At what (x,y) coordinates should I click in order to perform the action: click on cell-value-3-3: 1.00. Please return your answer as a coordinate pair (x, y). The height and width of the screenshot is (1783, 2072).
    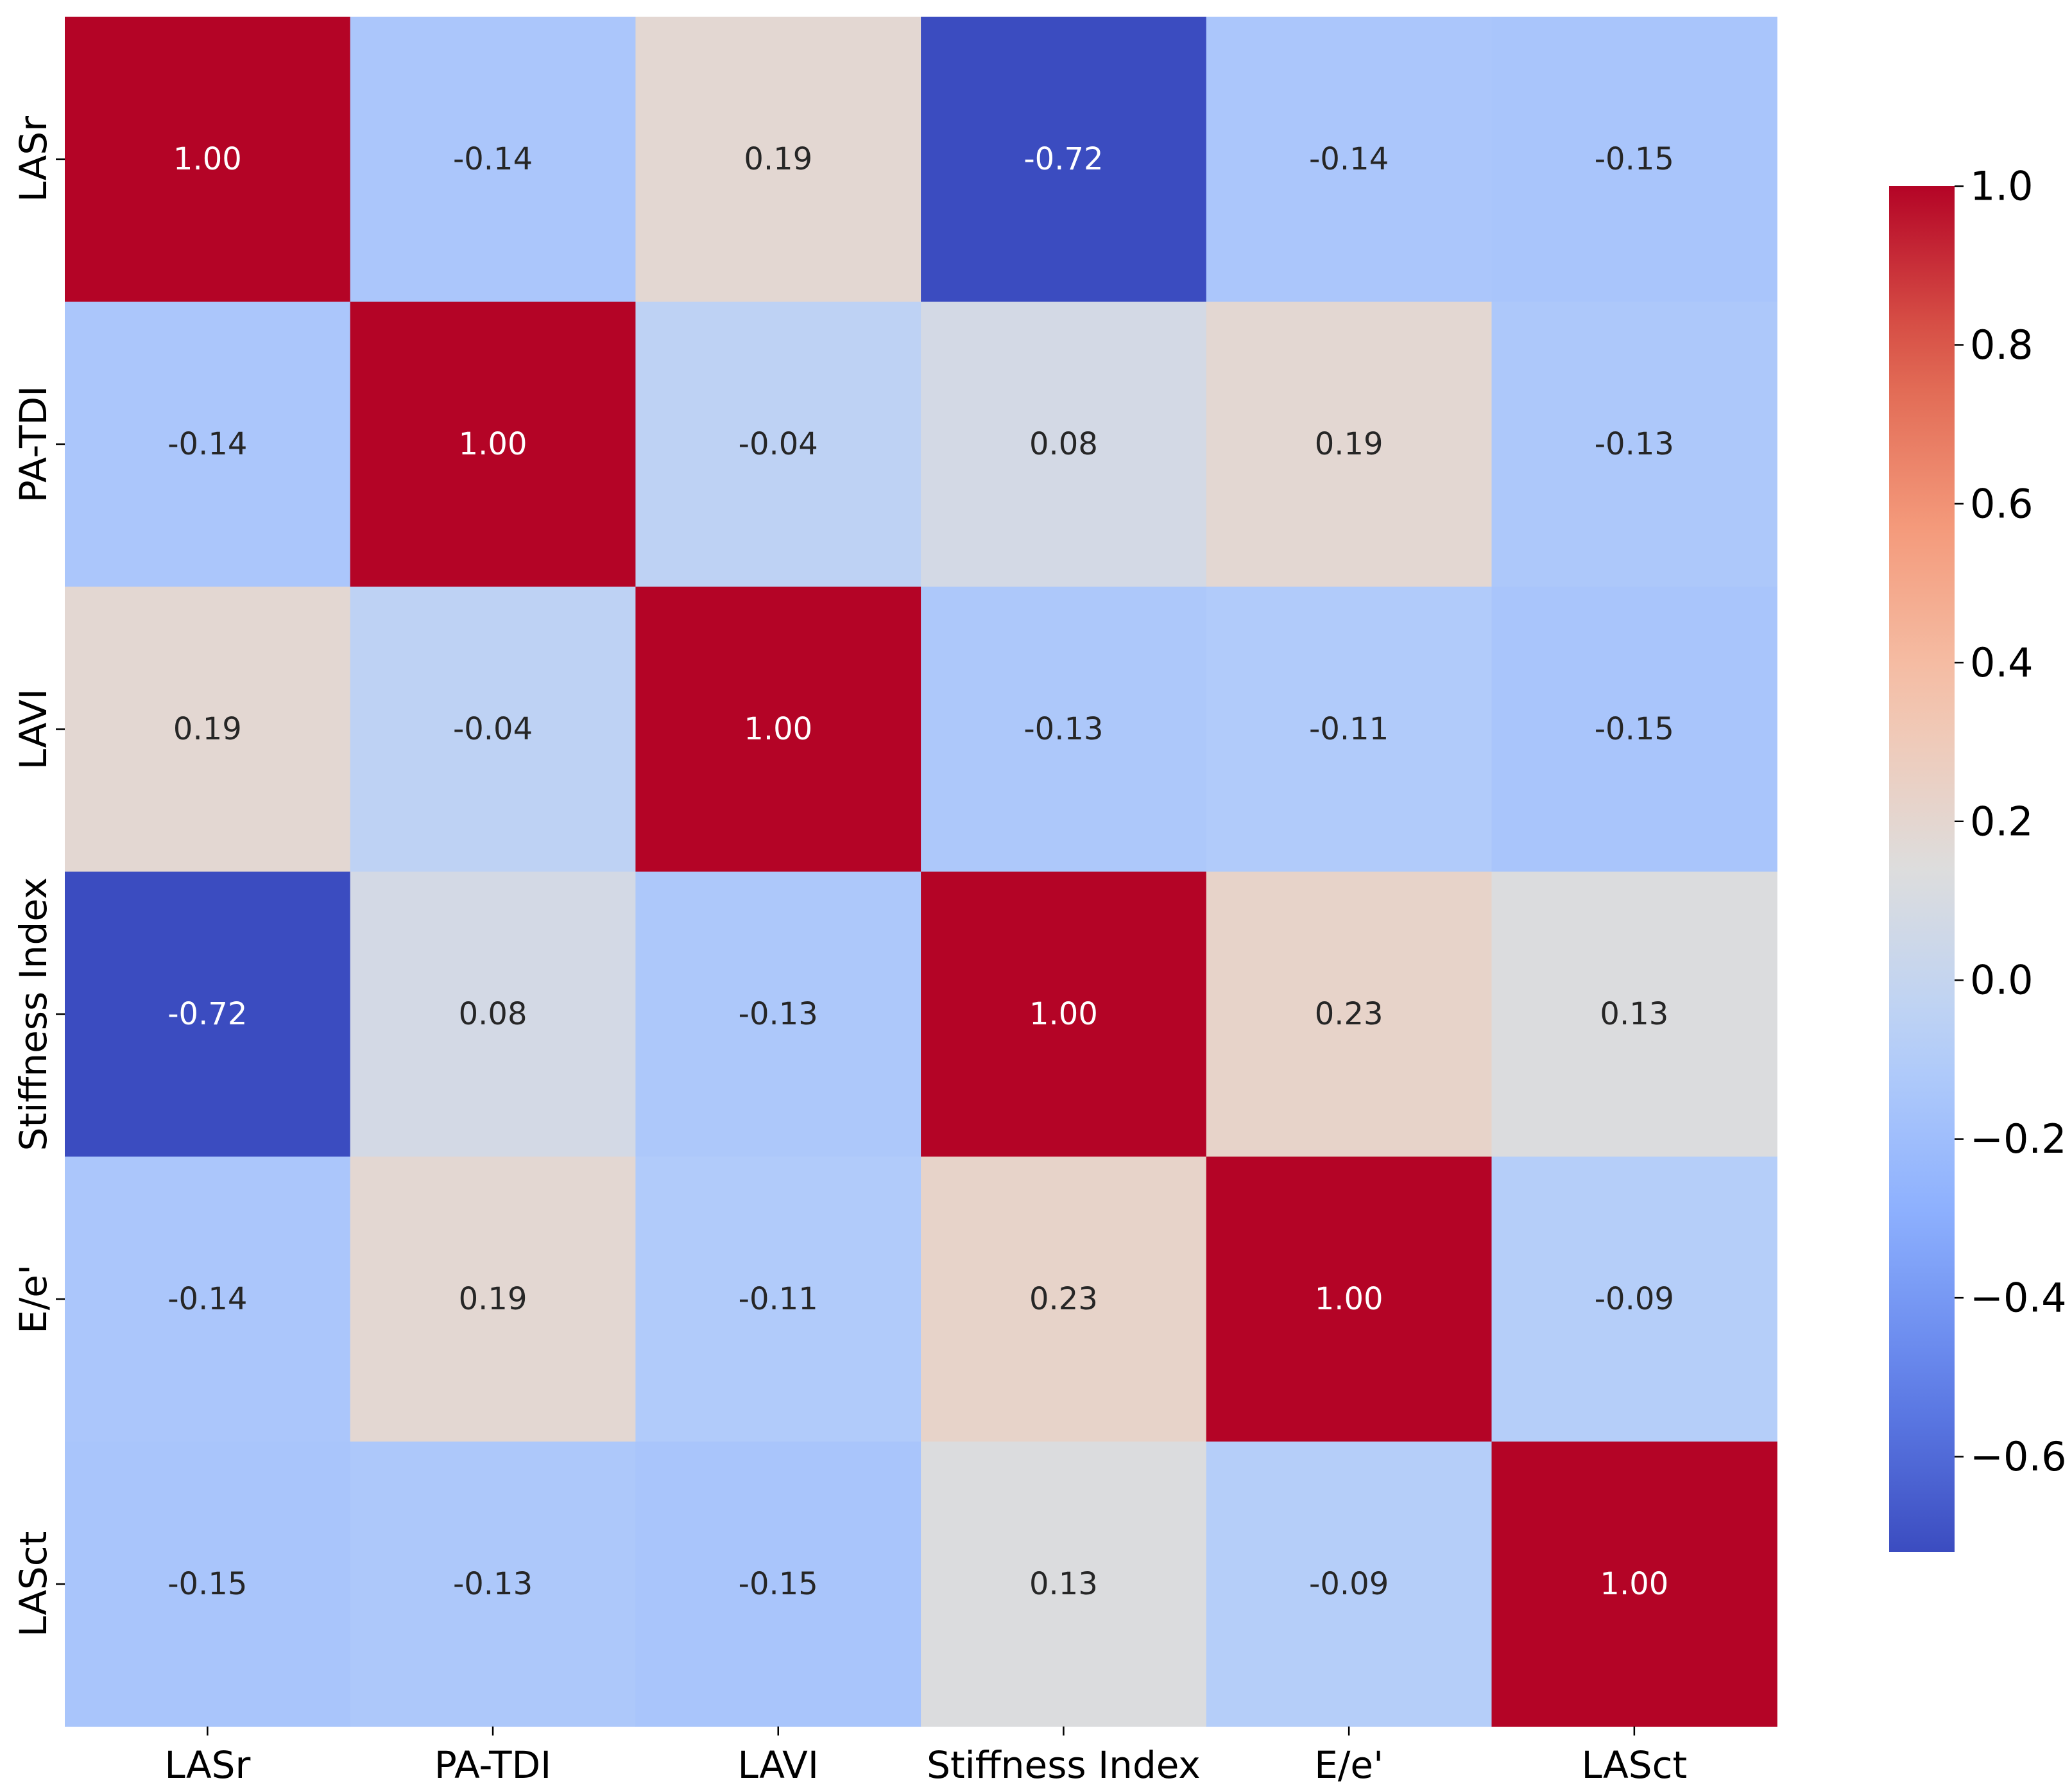
    Looking at the image, I should click on (1063, 1014).